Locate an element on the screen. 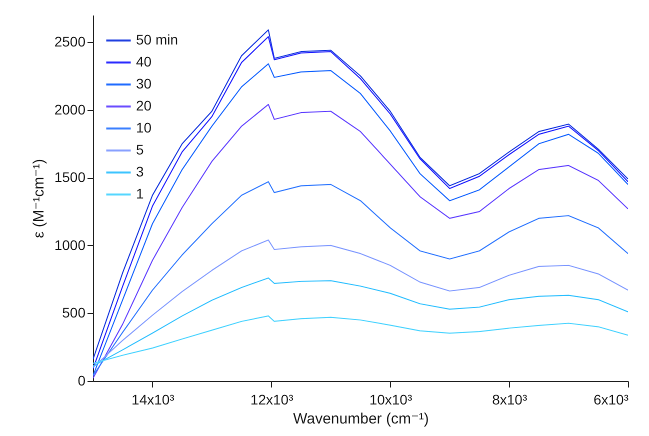  legend-label: 40 is located at coordinates (144, 62).